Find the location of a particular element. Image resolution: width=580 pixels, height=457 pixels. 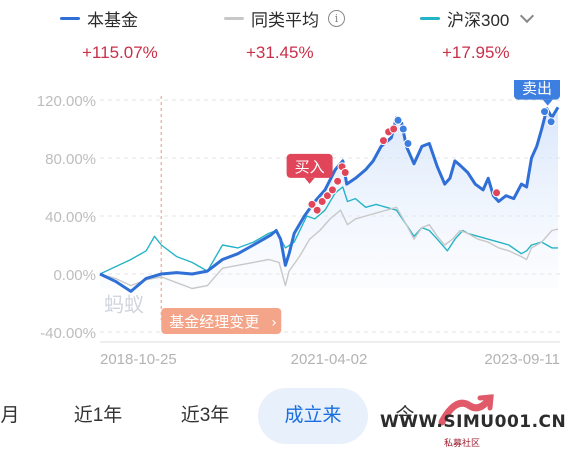

x-tick-label: 2018-10-25 is located at coordinates (138, 359).